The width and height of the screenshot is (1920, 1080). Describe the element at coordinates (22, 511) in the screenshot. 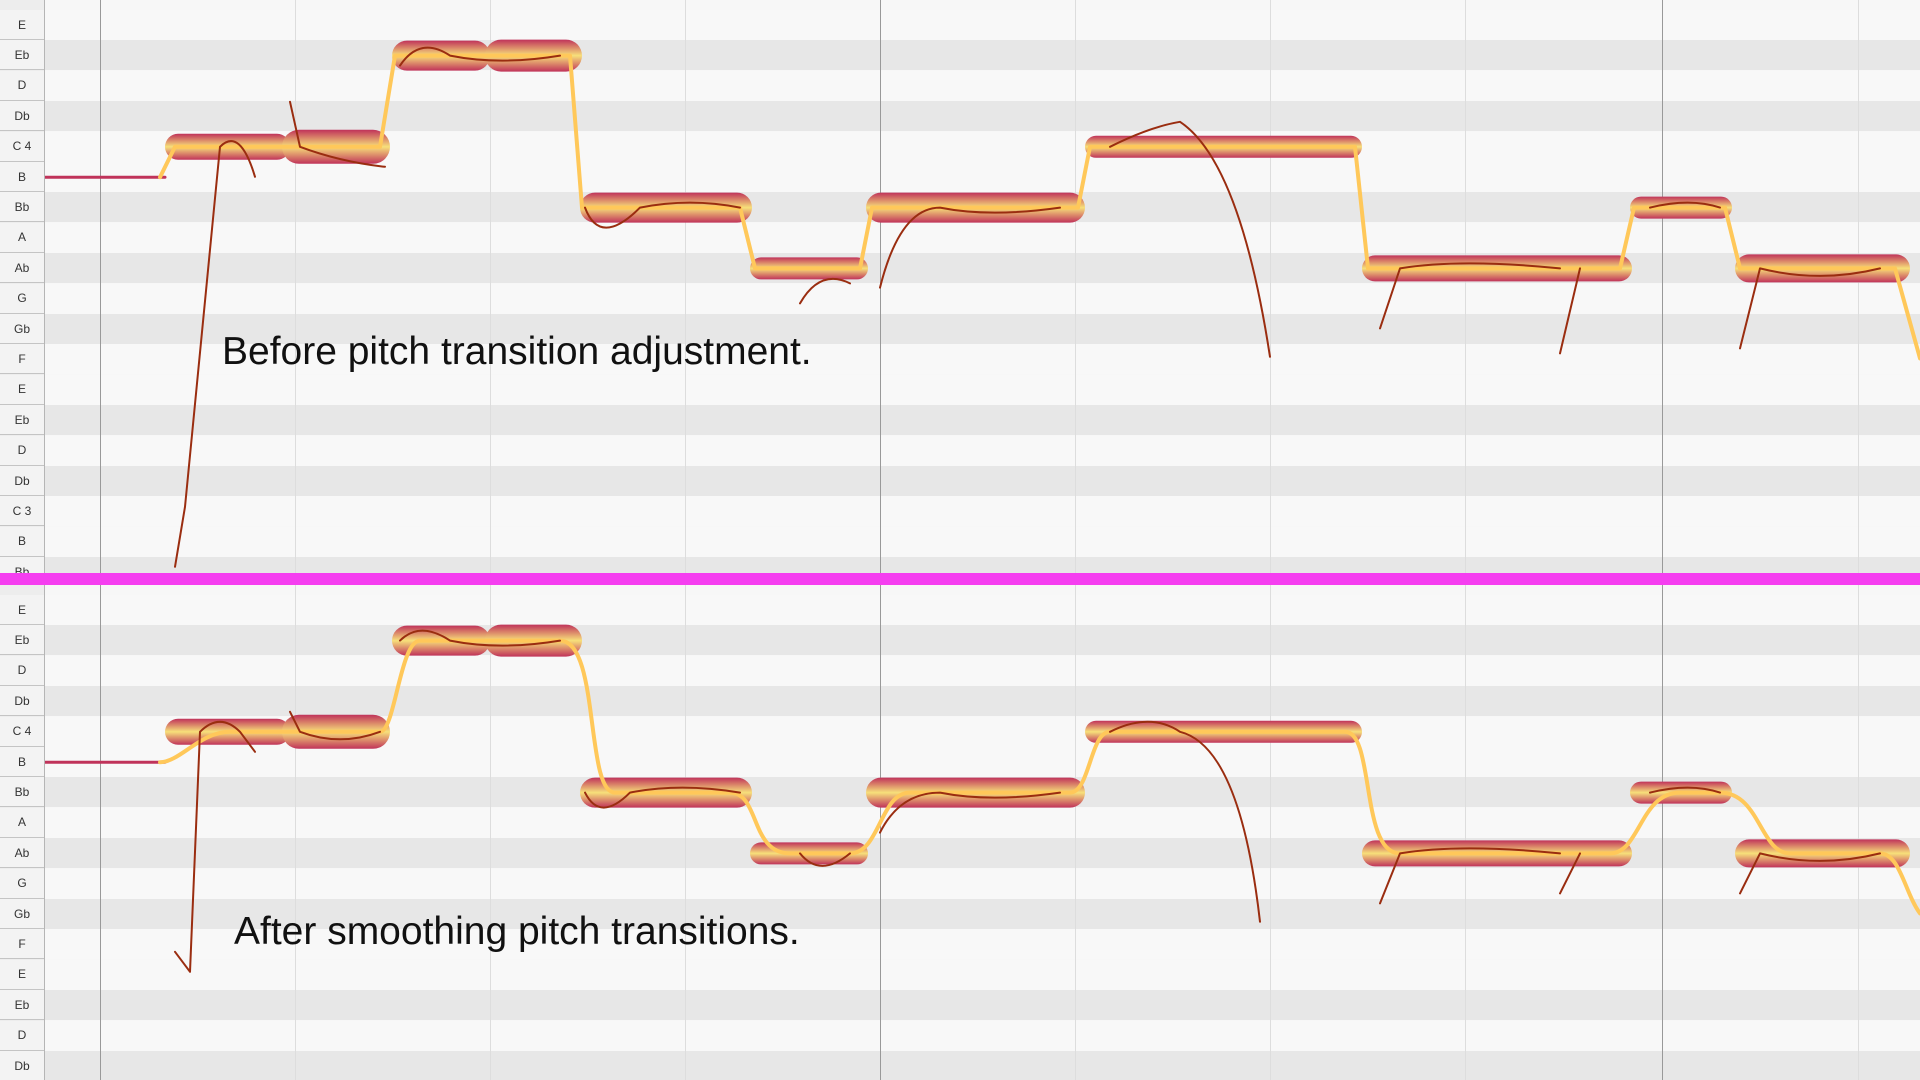

I see `piano-key-c3: C 3` at that location.